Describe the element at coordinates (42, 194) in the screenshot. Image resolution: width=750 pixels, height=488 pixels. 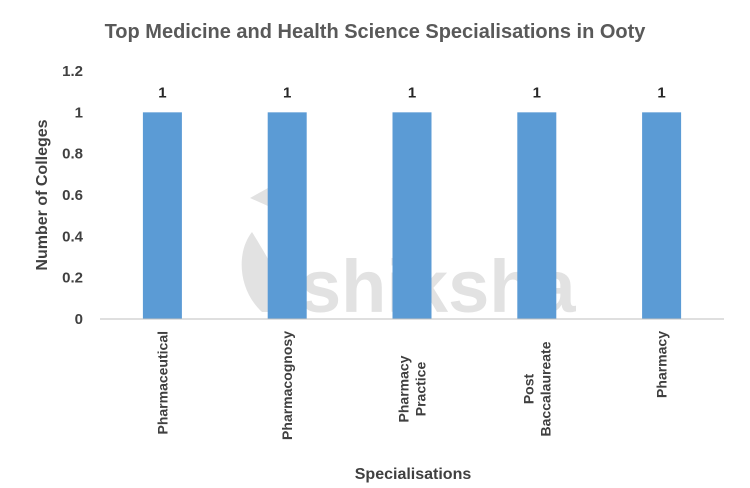
I see `y-axis-title: Number of Colleges` at that location.